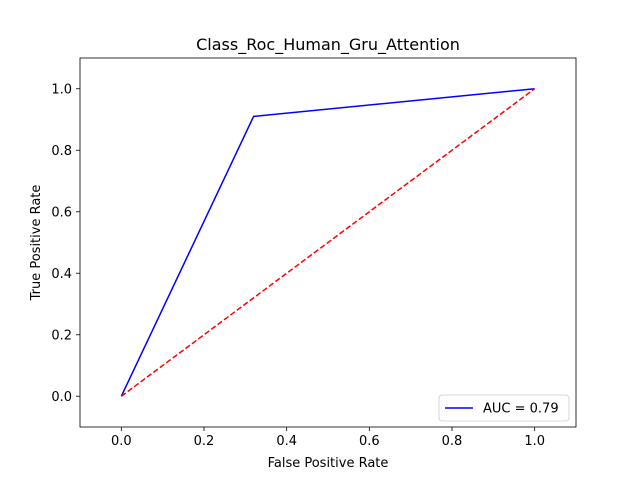  I want to click on y-tick-label: 0.4, so click(61, 274).